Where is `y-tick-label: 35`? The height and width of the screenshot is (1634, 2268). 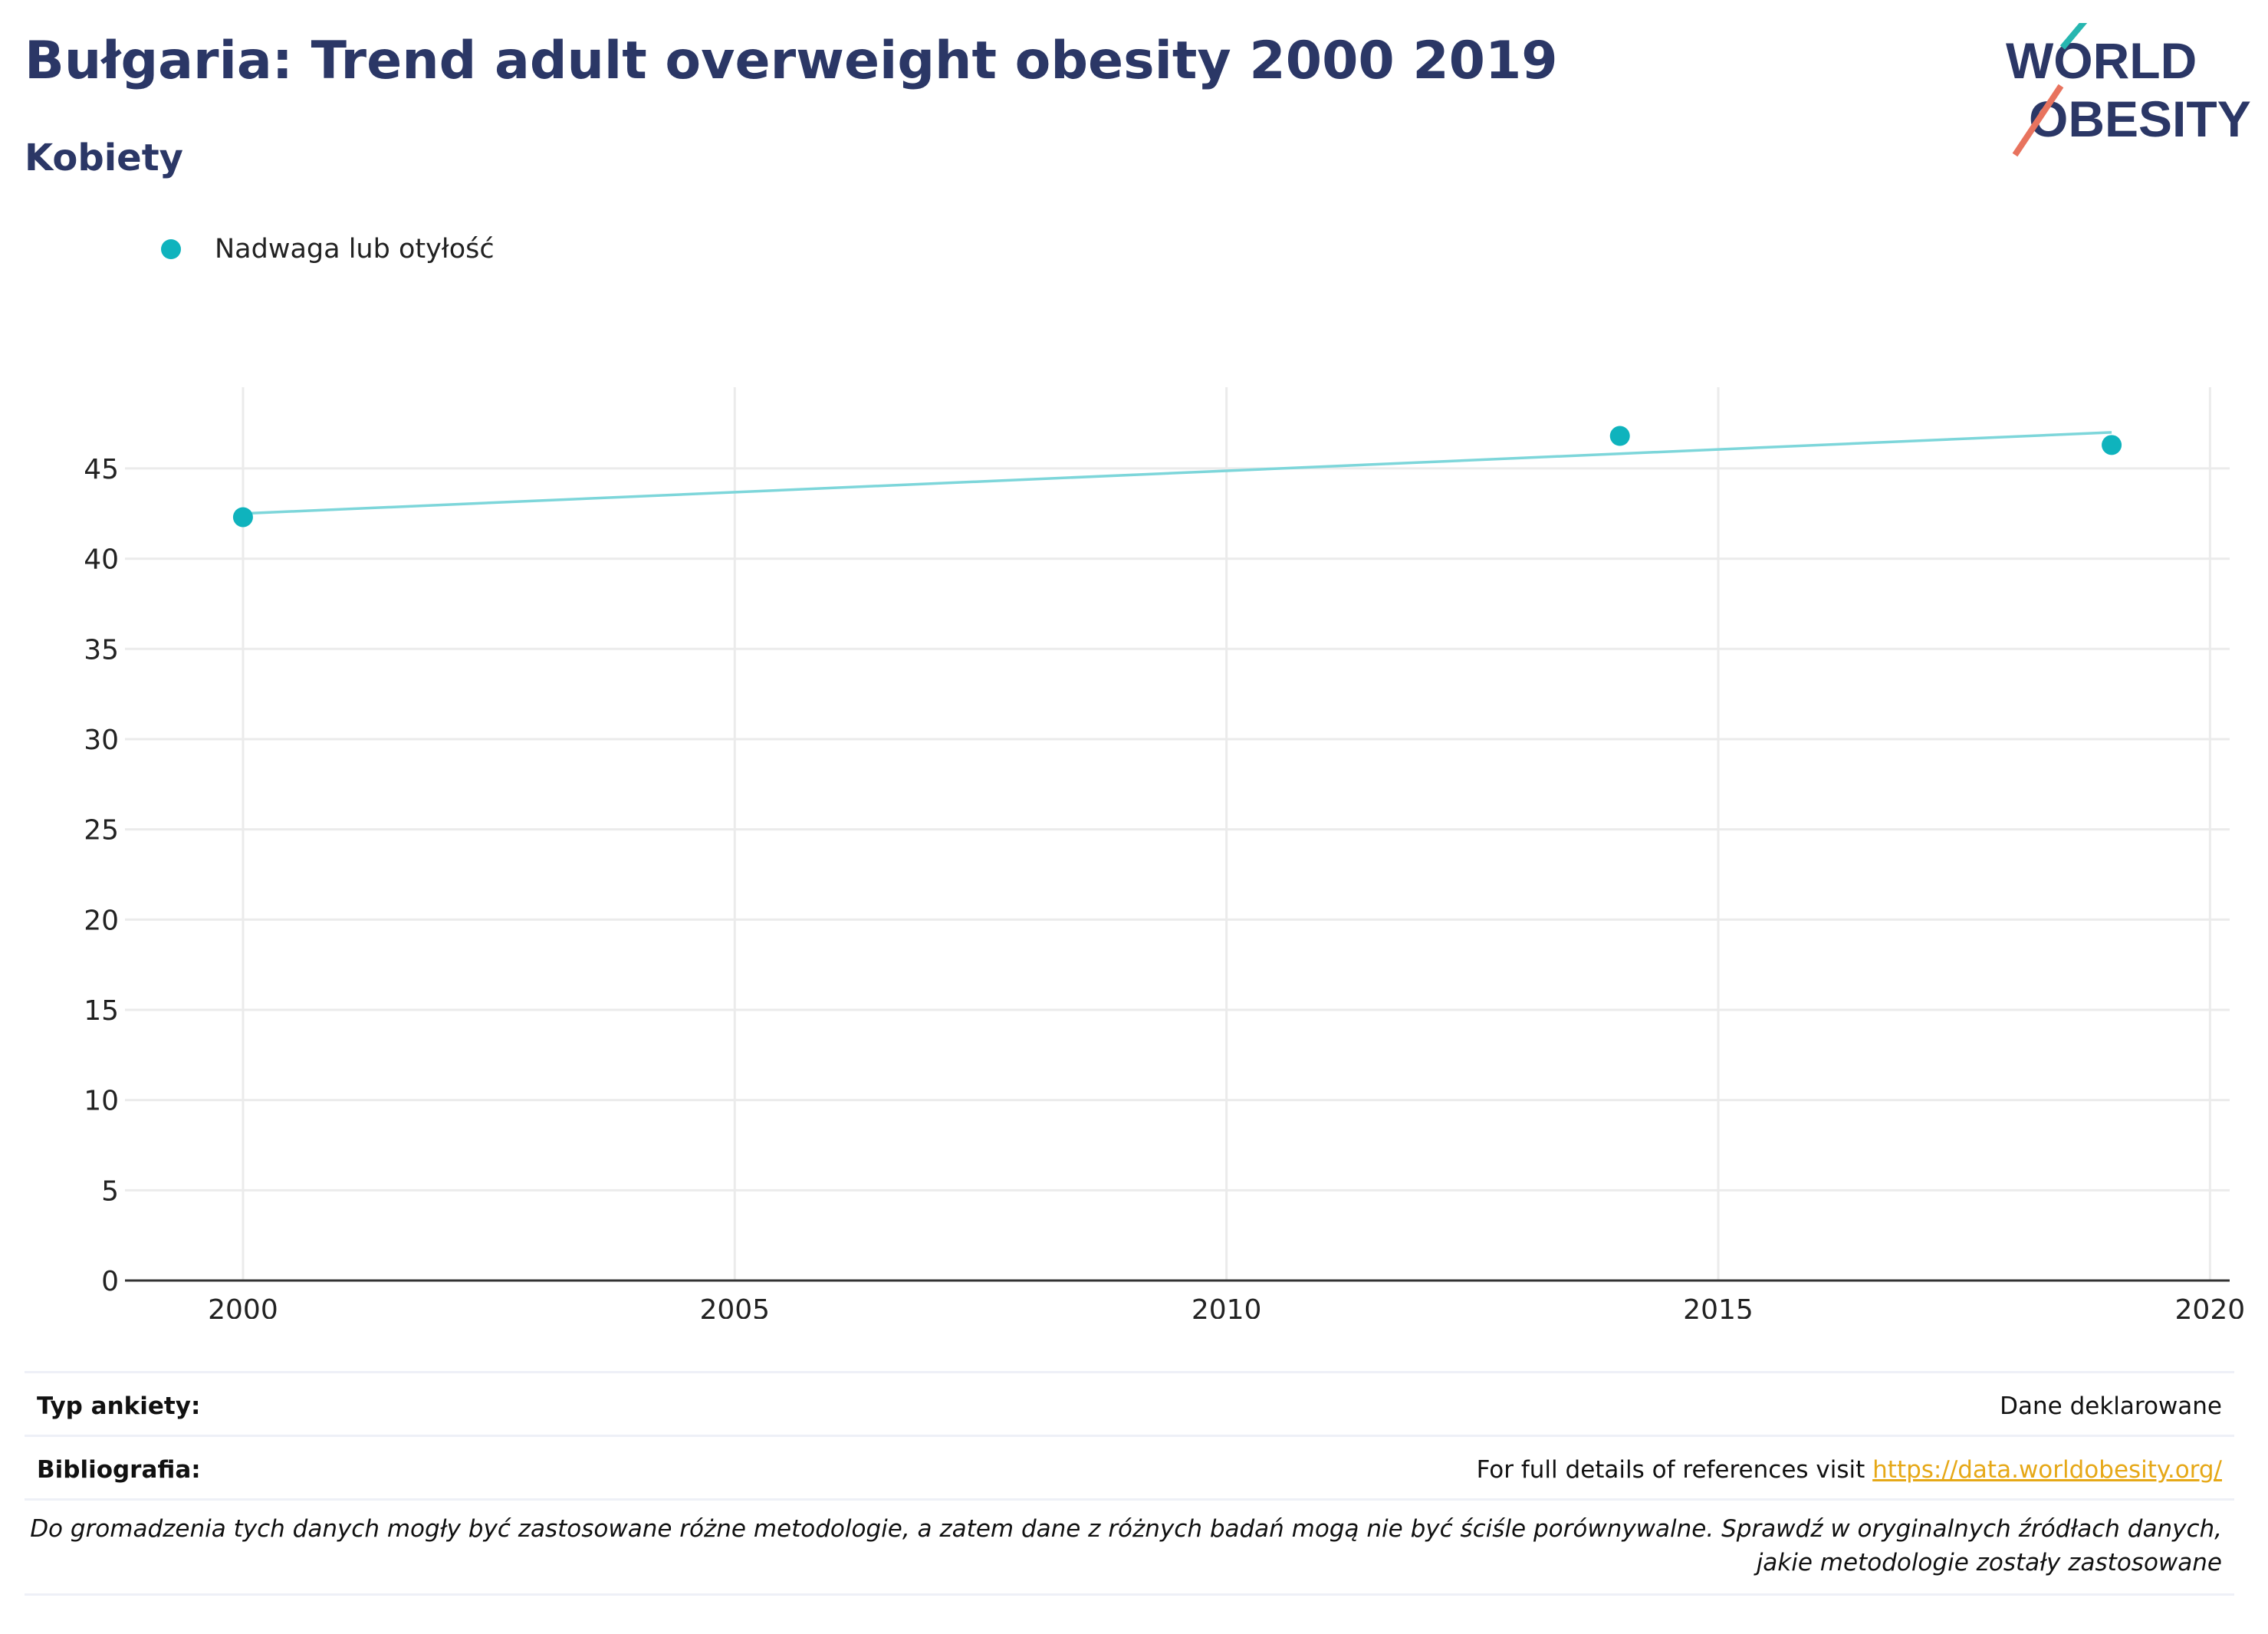 y-tick-label: 35 is located at coordinates (101, 650).